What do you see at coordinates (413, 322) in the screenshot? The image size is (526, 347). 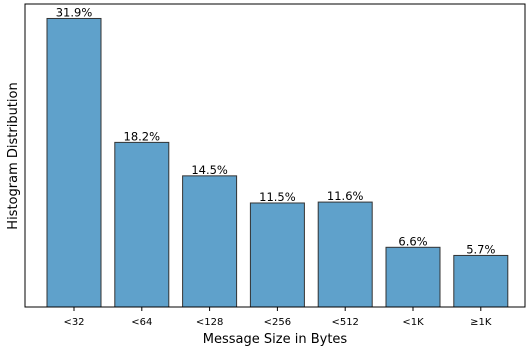 I see `x-tick-label-5: <1K` at bounding box center [413, 322].